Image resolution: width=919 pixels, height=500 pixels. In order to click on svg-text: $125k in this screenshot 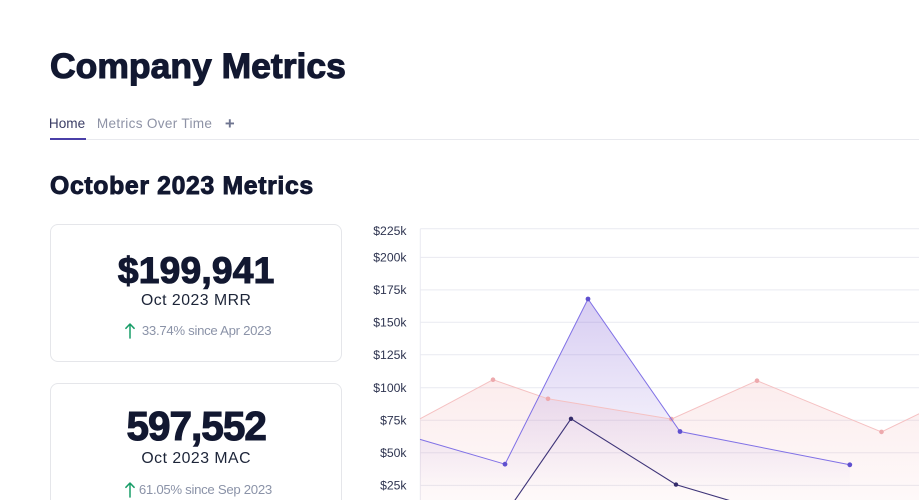, I will do `click(390, 355)`.